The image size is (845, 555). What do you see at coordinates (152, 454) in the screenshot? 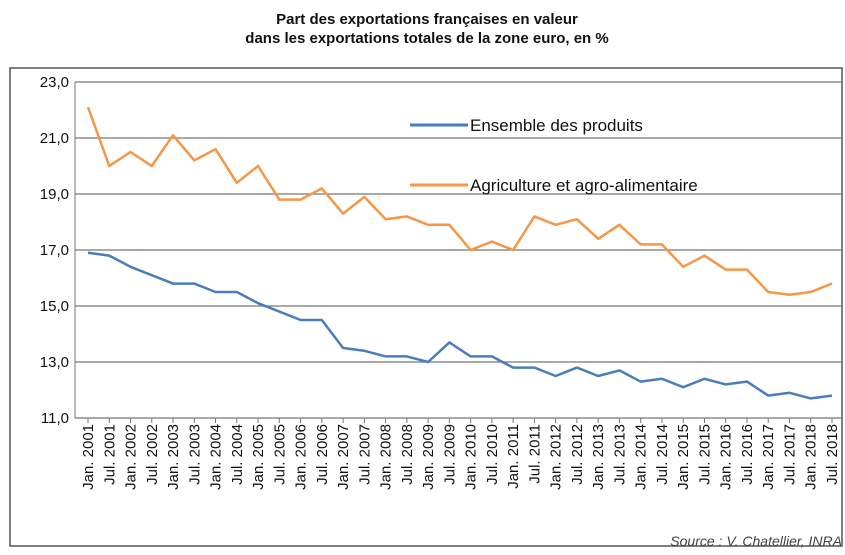
I see `x-tick-label: Jul. 2002` at bounding box center [152, 454].